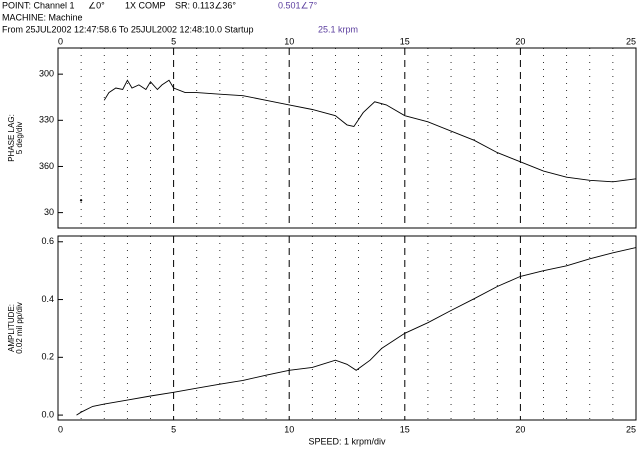  I want to click on y-axis-label: 0.02 mil pp/div, so click(19, 328).